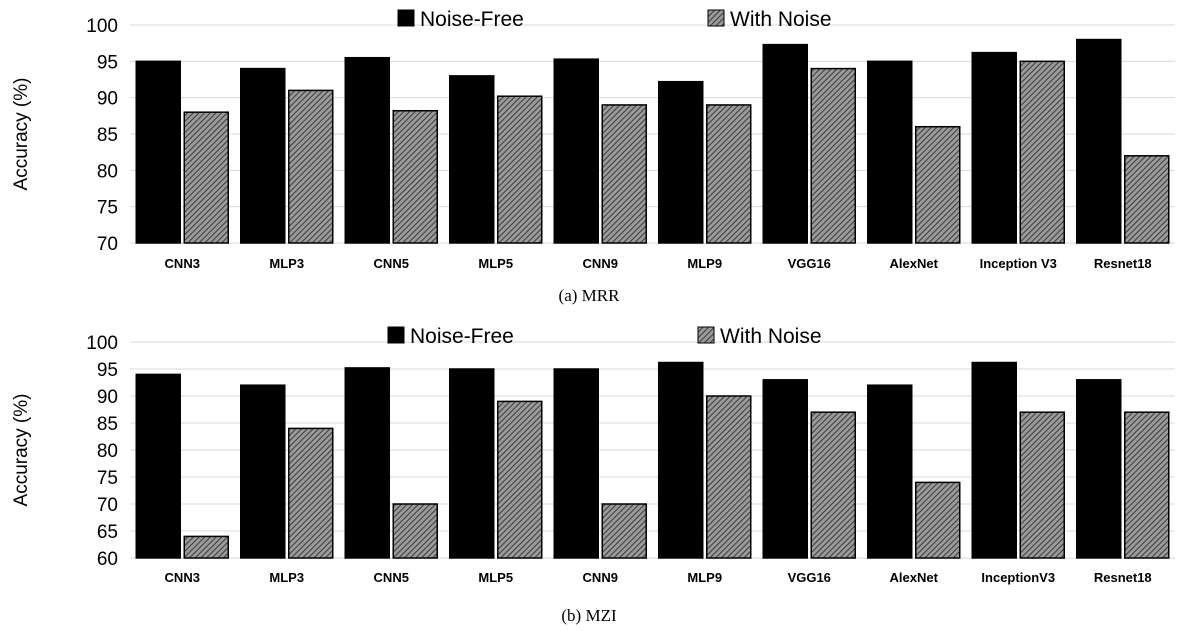 The height and width of the screenshot is (631, 1178). I want to click on x-tick-label: Inception V3, so click(1018, 263).